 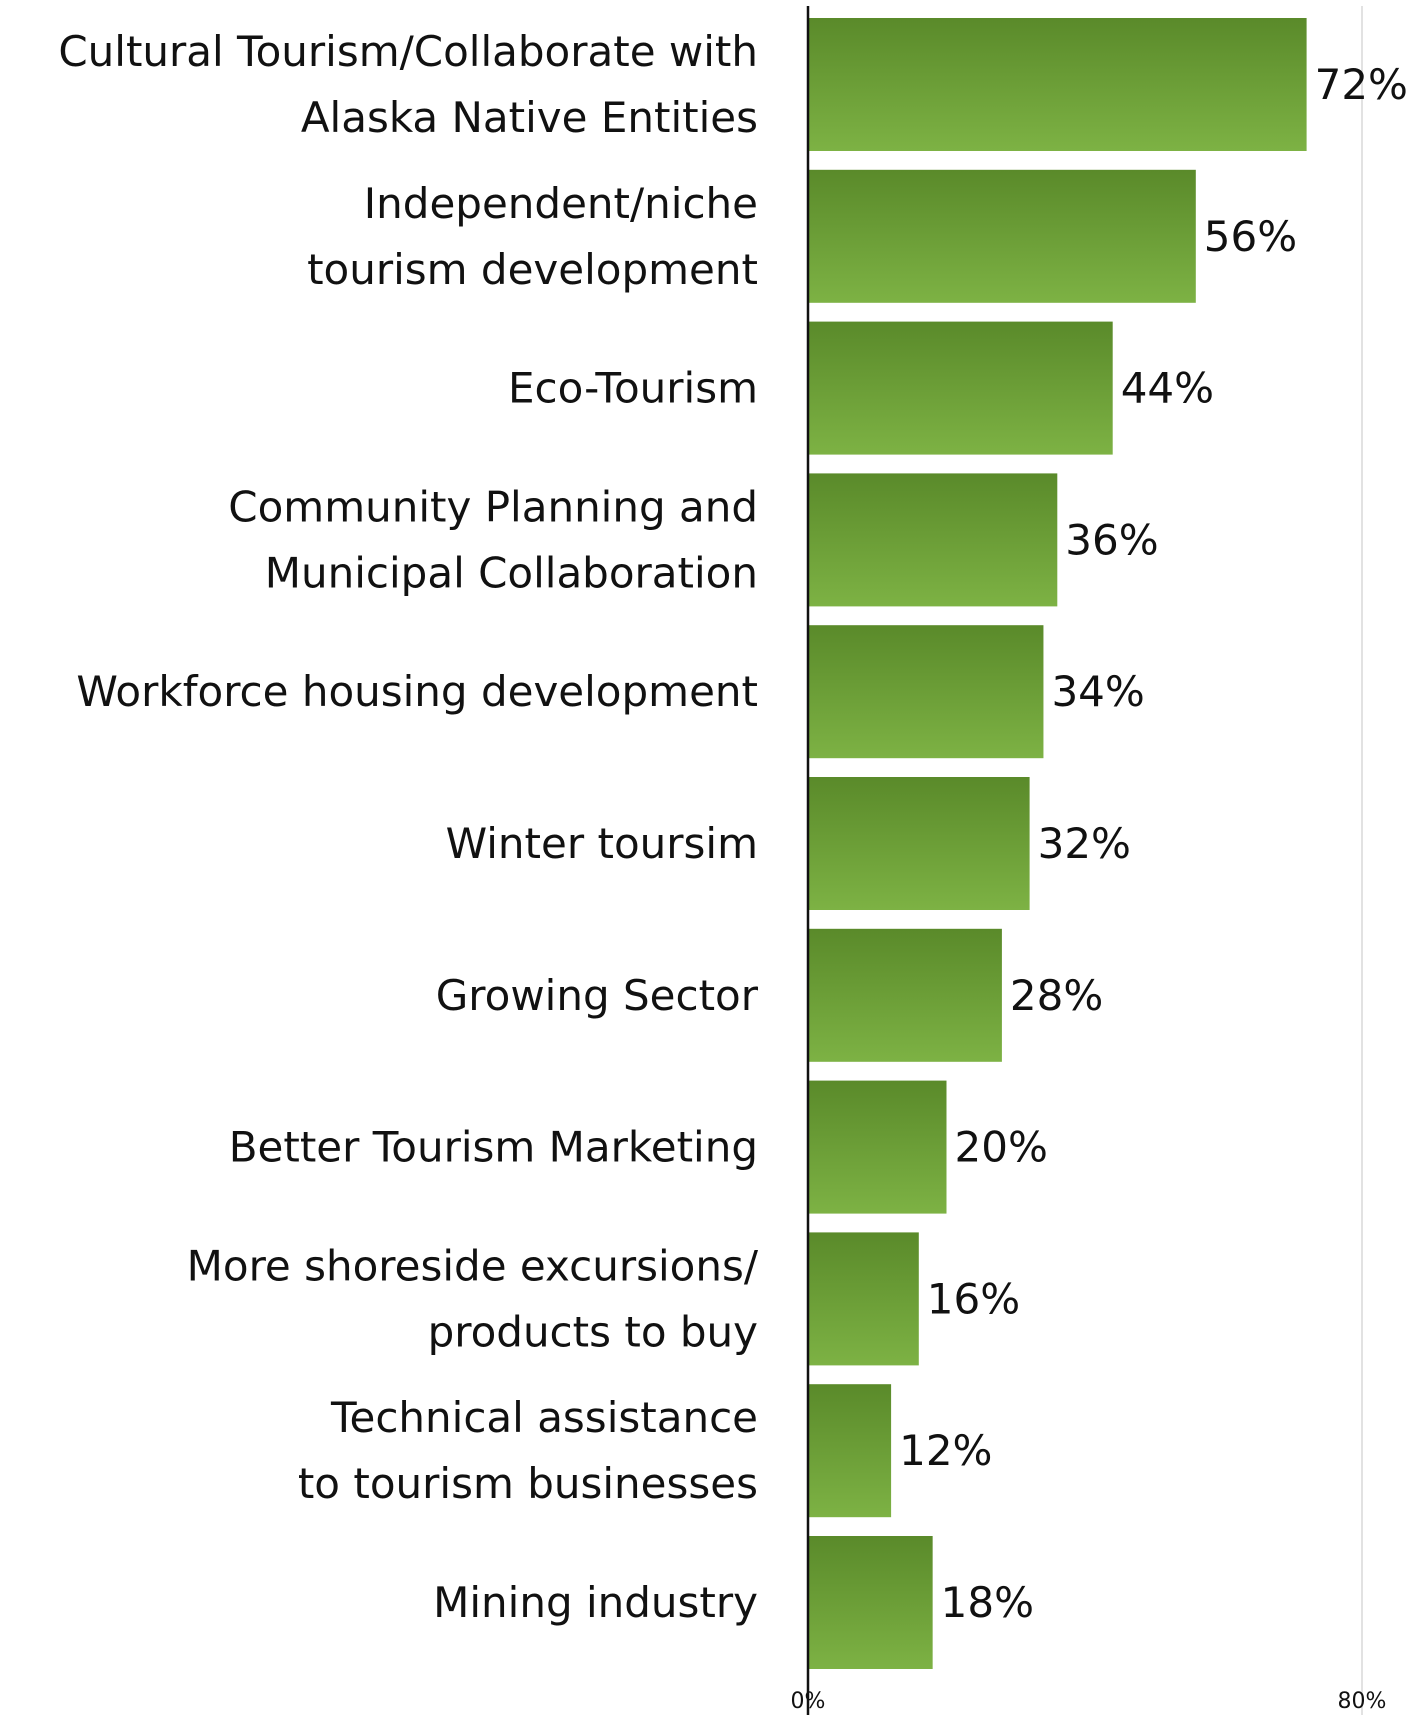 I want to click on category-label-7-line-0: Better Tourism Marketing, so click(x=493, y=1147).